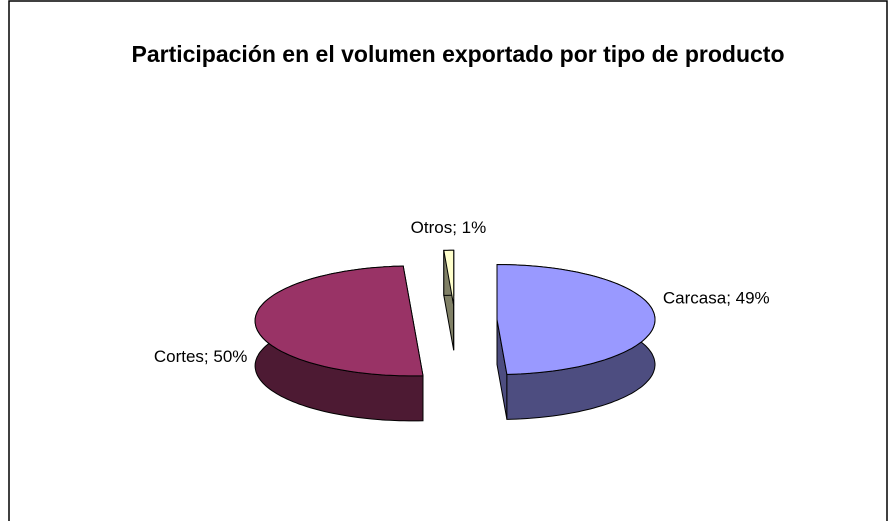 The height and width of the screenshot is (521, 896). Describe the element at coordinates (716, 298) in the screenshot. I see `data-label: Carcasa; 49%` at that location.